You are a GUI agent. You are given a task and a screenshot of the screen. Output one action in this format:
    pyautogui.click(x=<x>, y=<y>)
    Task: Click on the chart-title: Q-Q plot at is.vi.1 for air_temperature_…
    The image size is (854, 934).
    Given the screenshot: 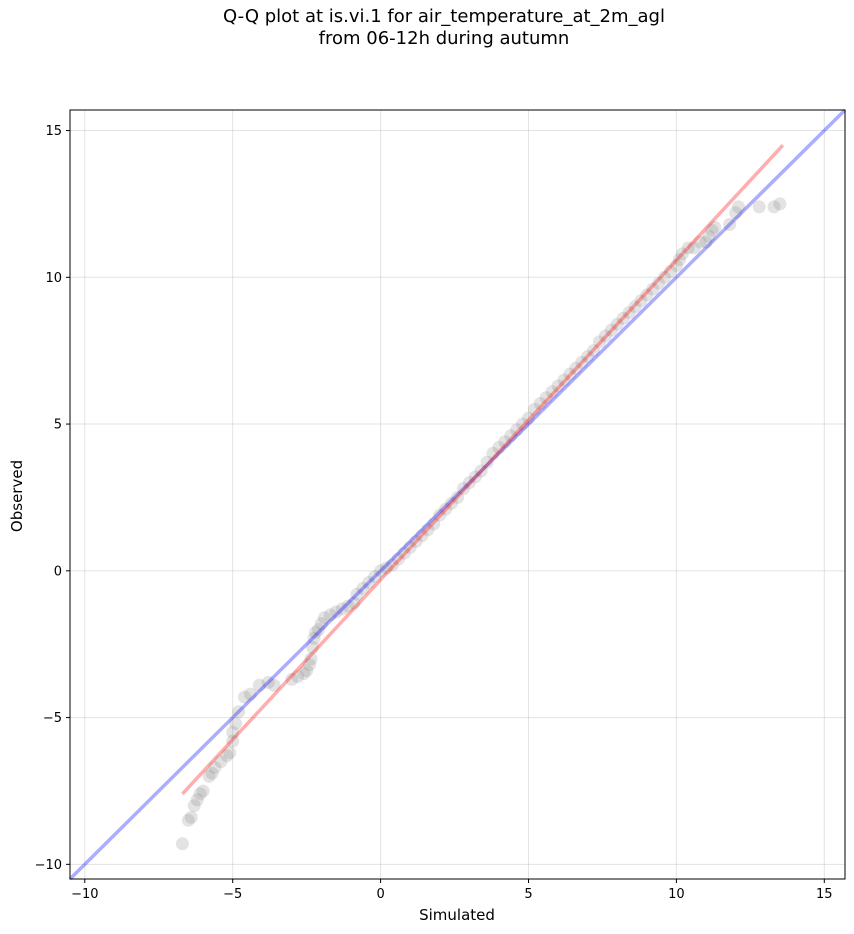 What is the action you would take?
    pyautogui.click(x=427, y=28)
    